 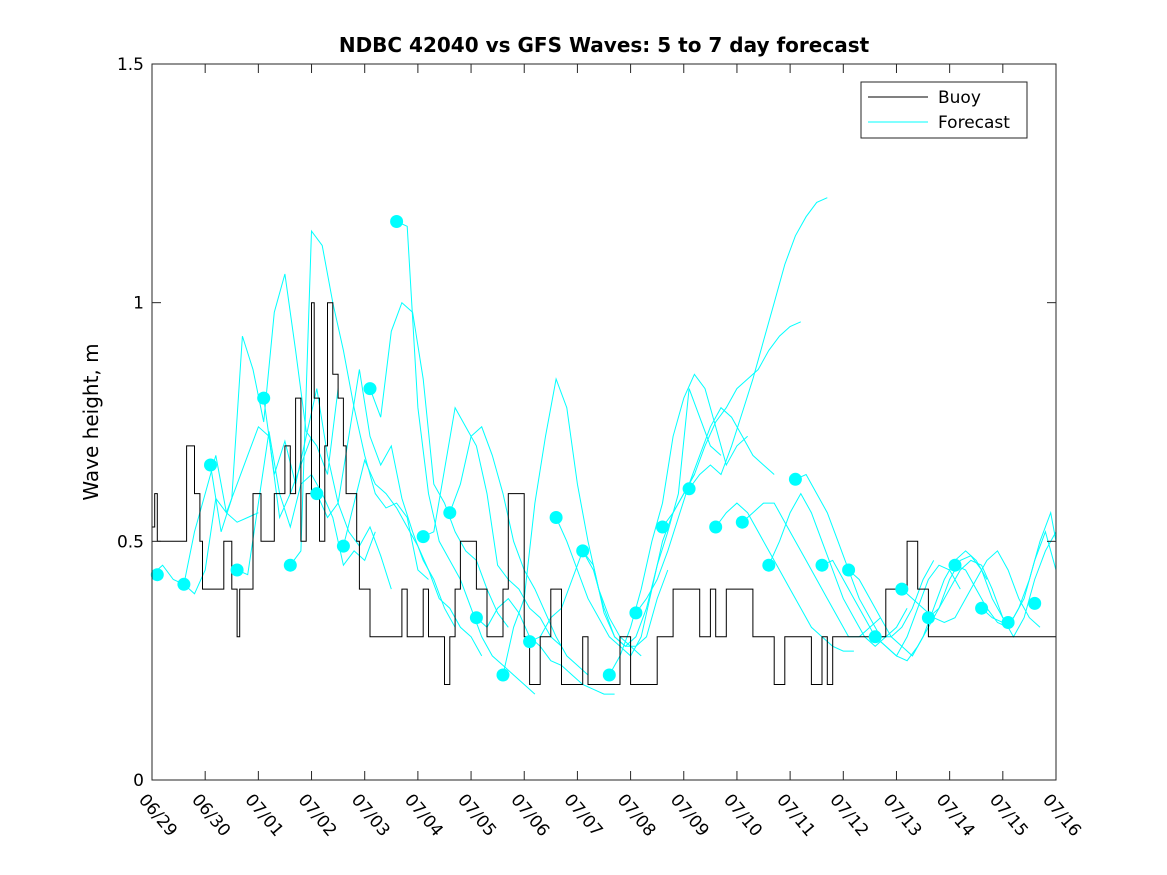 What do you see at coordinates (955, 815) in the screenshot?
I see `x-tick-label: 07/14` at bounding box center [955, 815].